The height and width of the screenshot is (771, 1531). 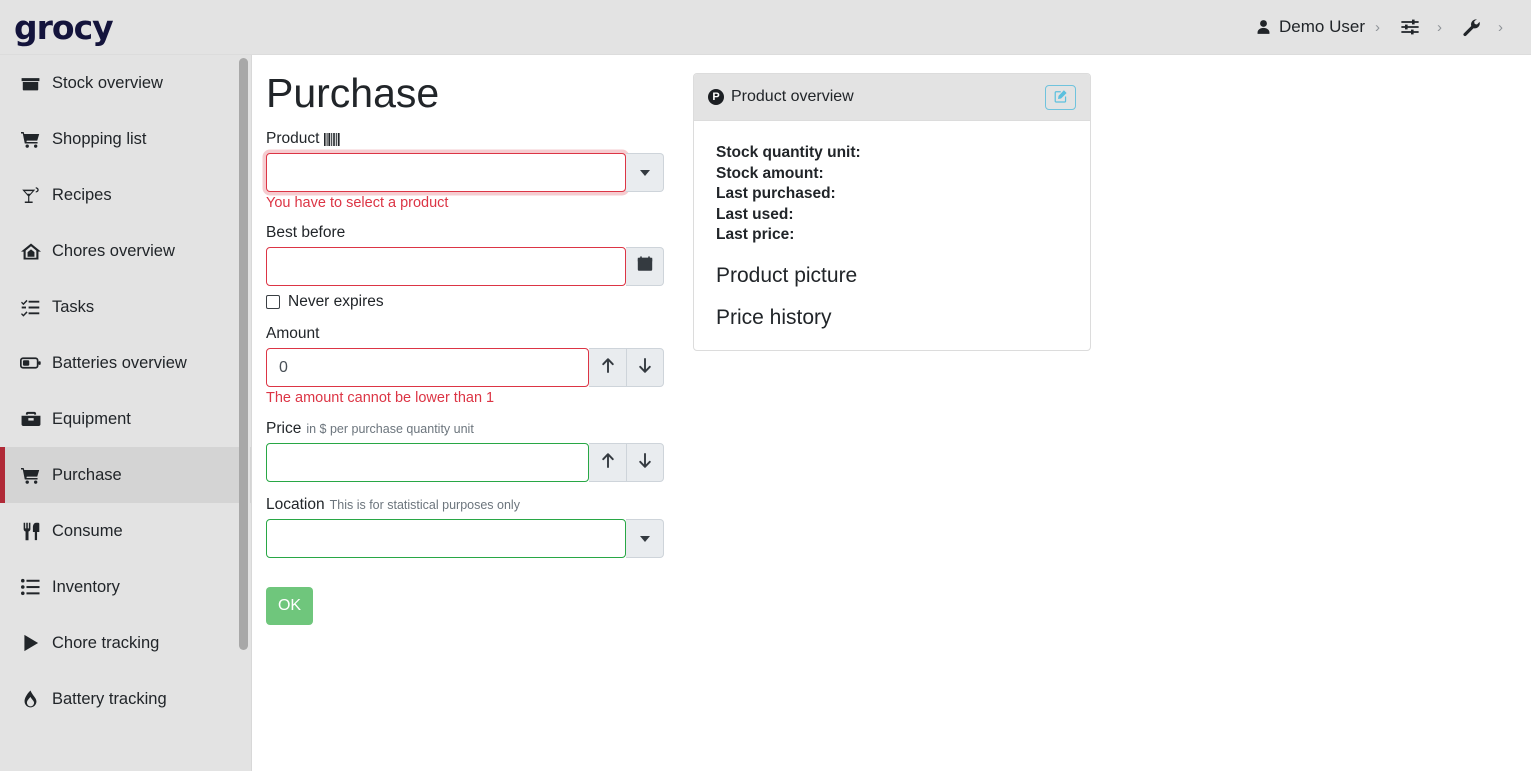 What do you see at coordinates (82, 194) in the screenshot?
I see `sidebar-item-label: Recipes` at bounding box center [82, 194].